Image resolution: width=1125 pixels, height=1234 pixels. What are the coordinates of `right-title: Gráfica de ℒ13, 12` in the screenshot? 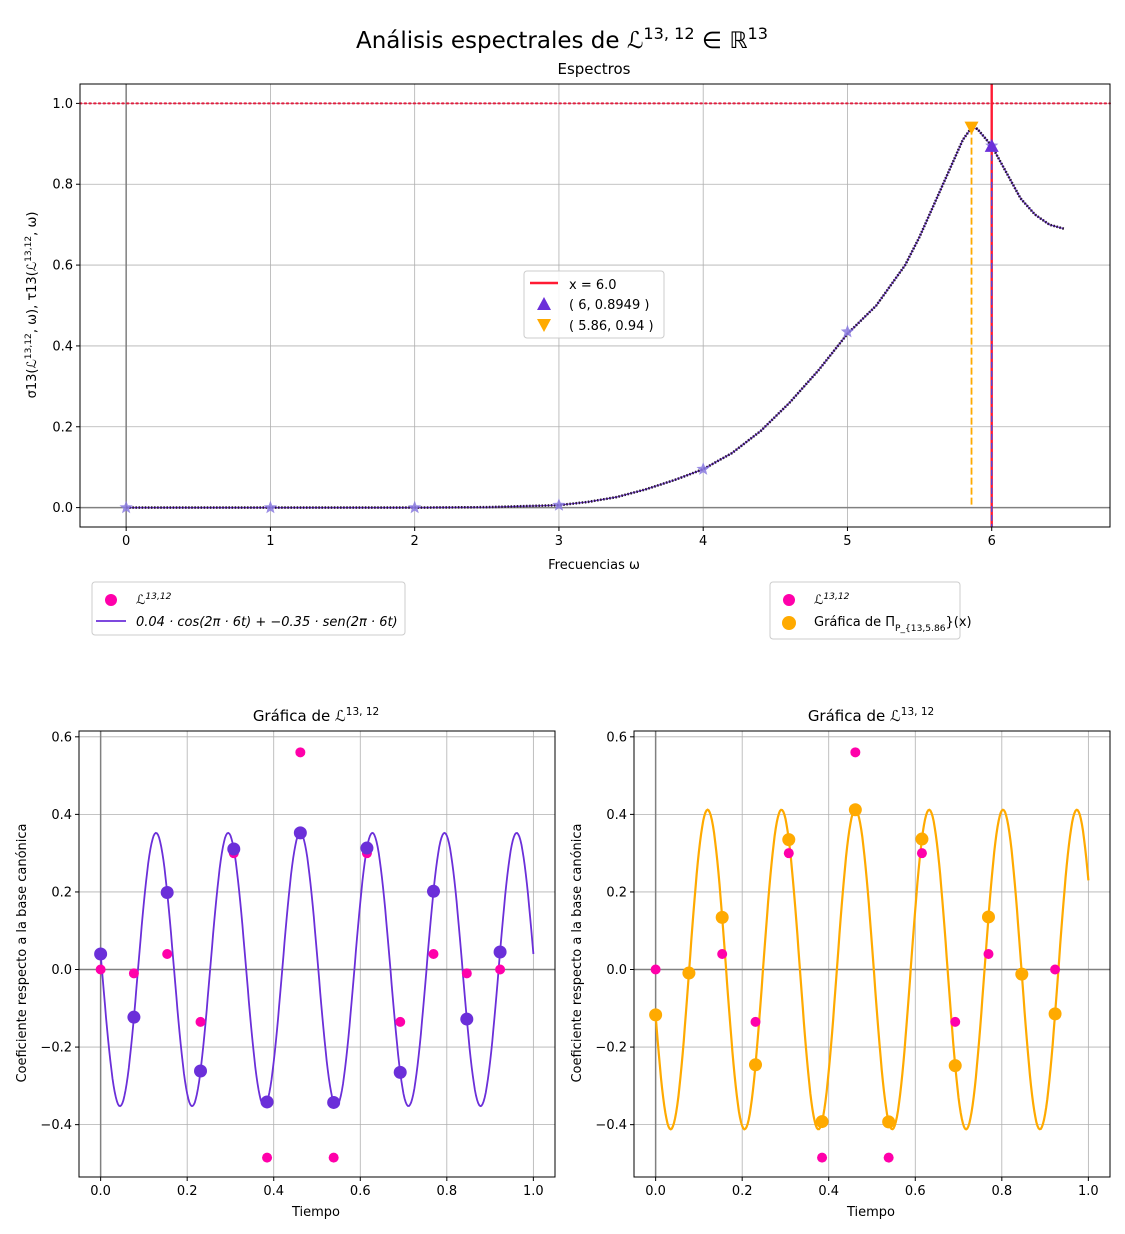 It's located at (871, 715).